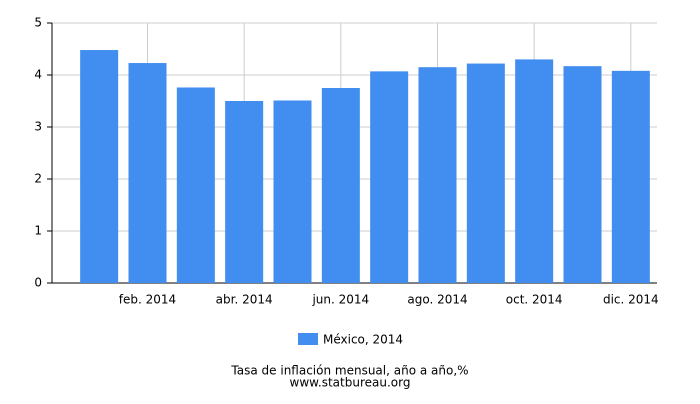 This screenshot has height=404, width=700. What do you see at coordinates (38, 283) in the screenshot?
I see `y-tick-label: 0` at bounding box center [38, 283].